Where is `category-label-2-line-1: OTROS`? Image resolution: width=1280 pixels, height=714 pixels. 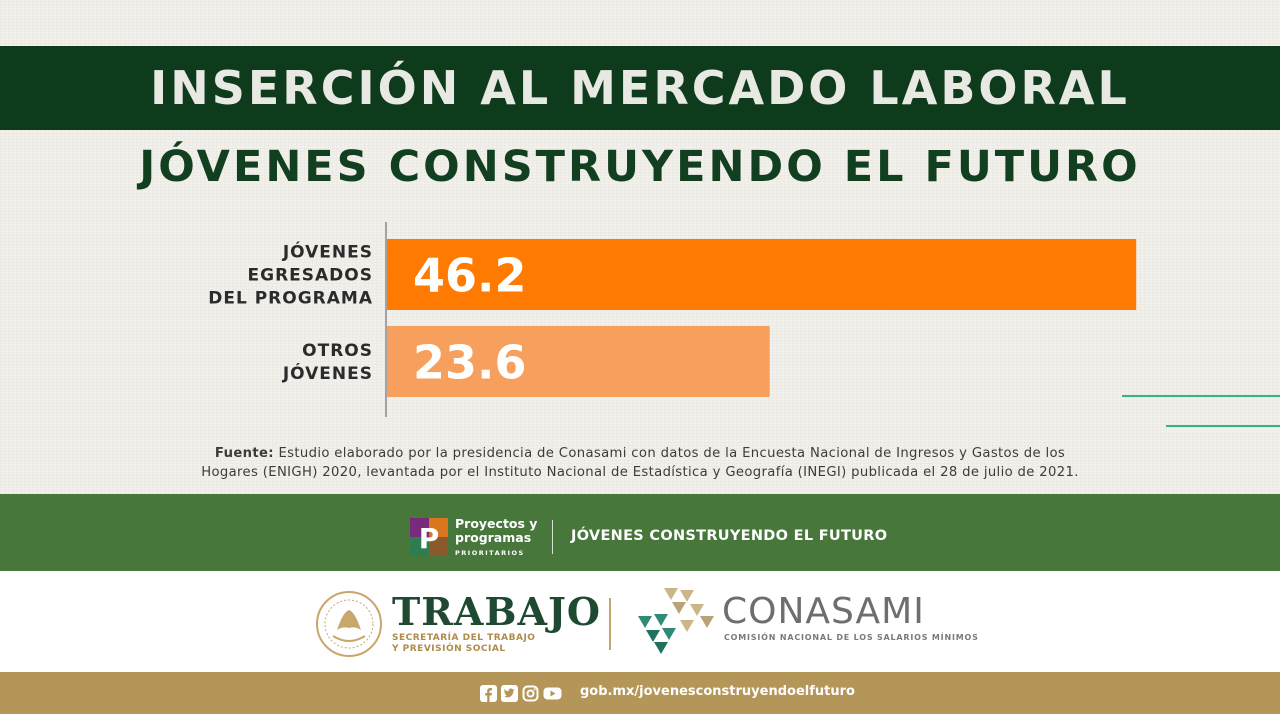 category-label-2-line-1: OTROS is located at coordinates (337, 351).